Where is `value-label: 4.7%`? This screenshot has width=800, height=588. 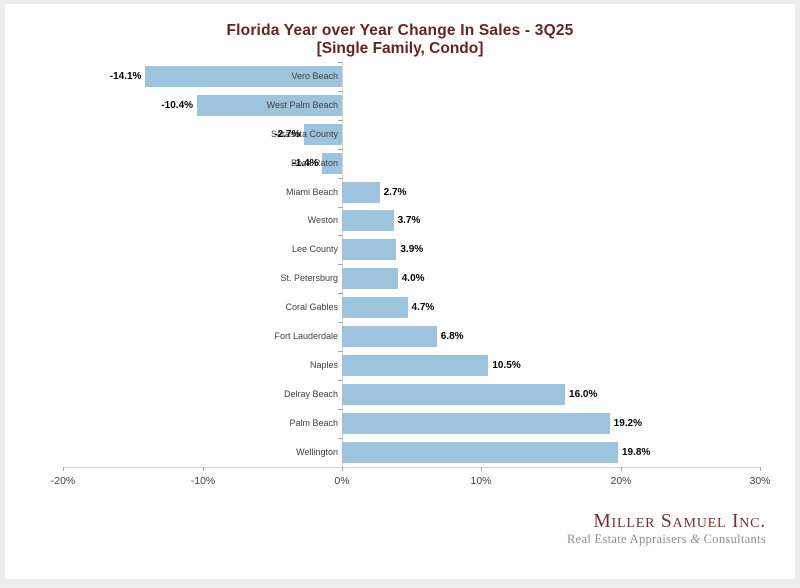 value-label: 4.7% is located at coordinates (423, 307).